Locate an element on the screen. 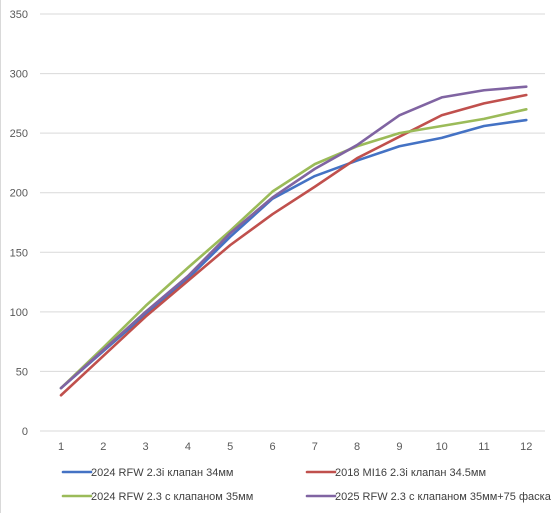  x-tick-label-5: 5 is located at coordinates (230, 447).